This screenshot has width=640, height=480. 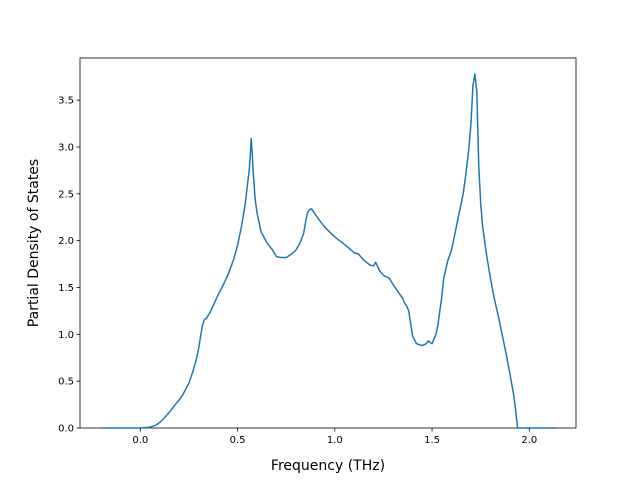 What do you see at coordinates (66, 194) in the screenshot?
I see `y-tick-label: 2.5` at bounding box center [66, 194].